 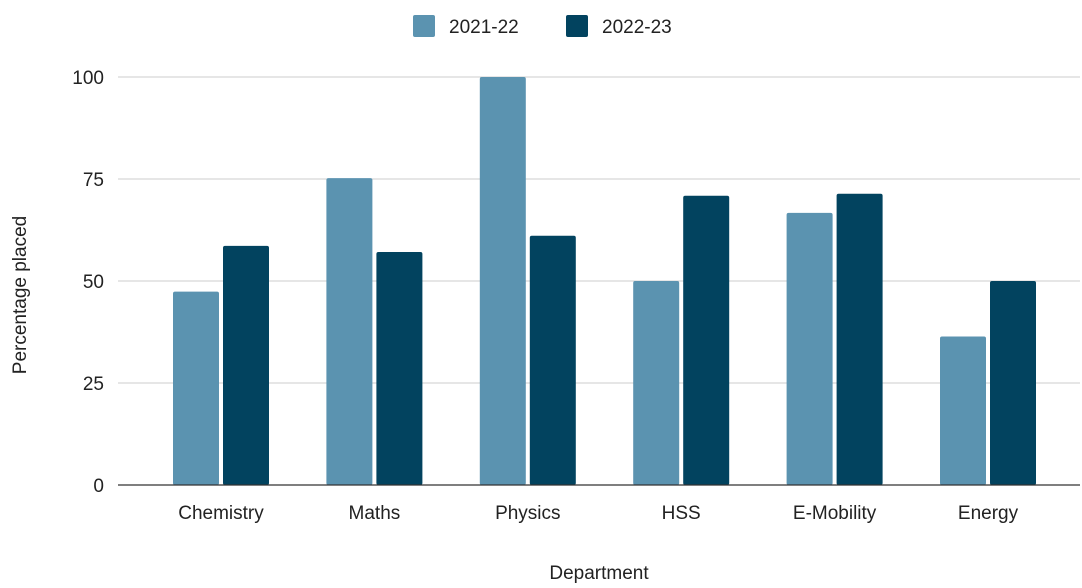 What do you see at coordinates (88, 78) in the screenshot?
I see `y-tick-label: 100` at bounding box center [88, 78].